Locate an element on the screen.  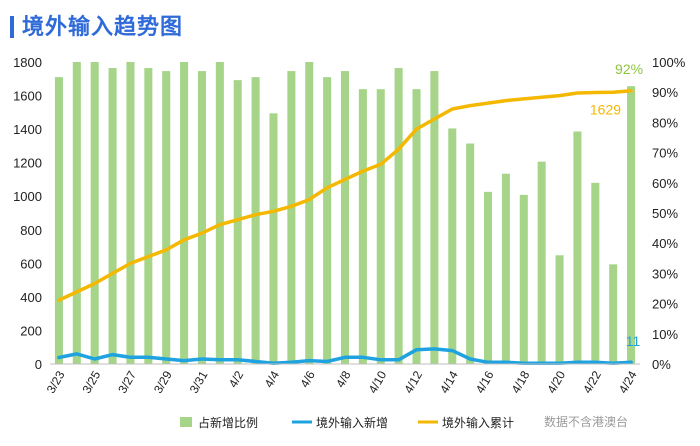
bar-3/30 is located at coordinates (184, 213).